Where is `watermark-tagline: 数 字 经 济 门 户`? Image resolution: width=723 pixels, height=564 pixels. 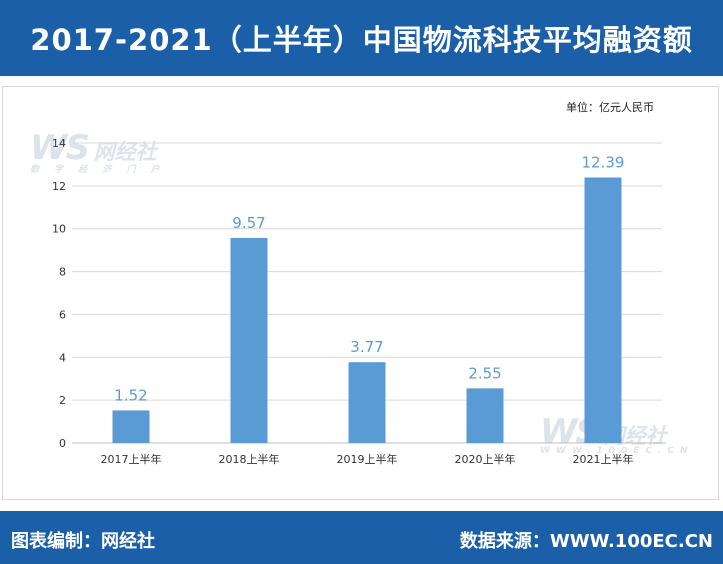 watermark-tagline: 数 字 经 济 门 户 is located at coordinates (98, 170).